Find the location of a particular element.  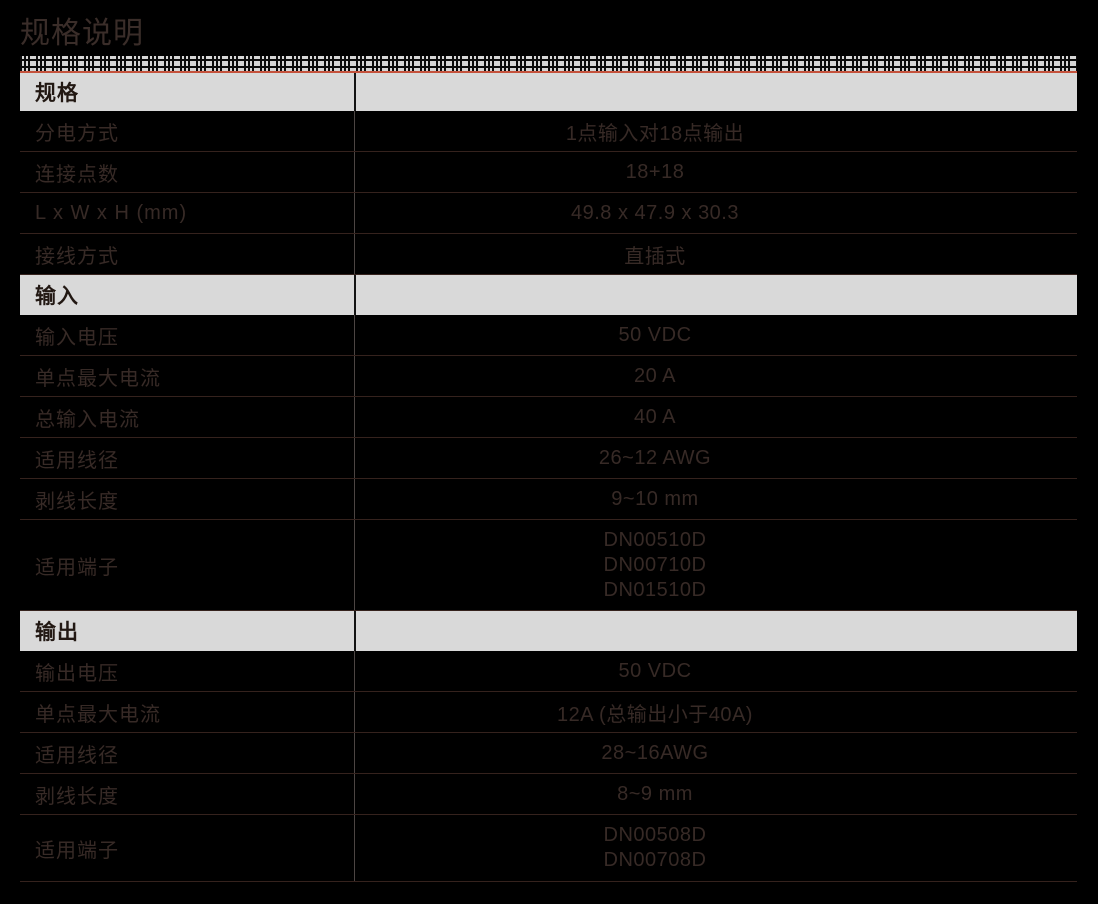

row-value: 49.8 x 47.9 x 30.3 is located at coordinates (654, 213).